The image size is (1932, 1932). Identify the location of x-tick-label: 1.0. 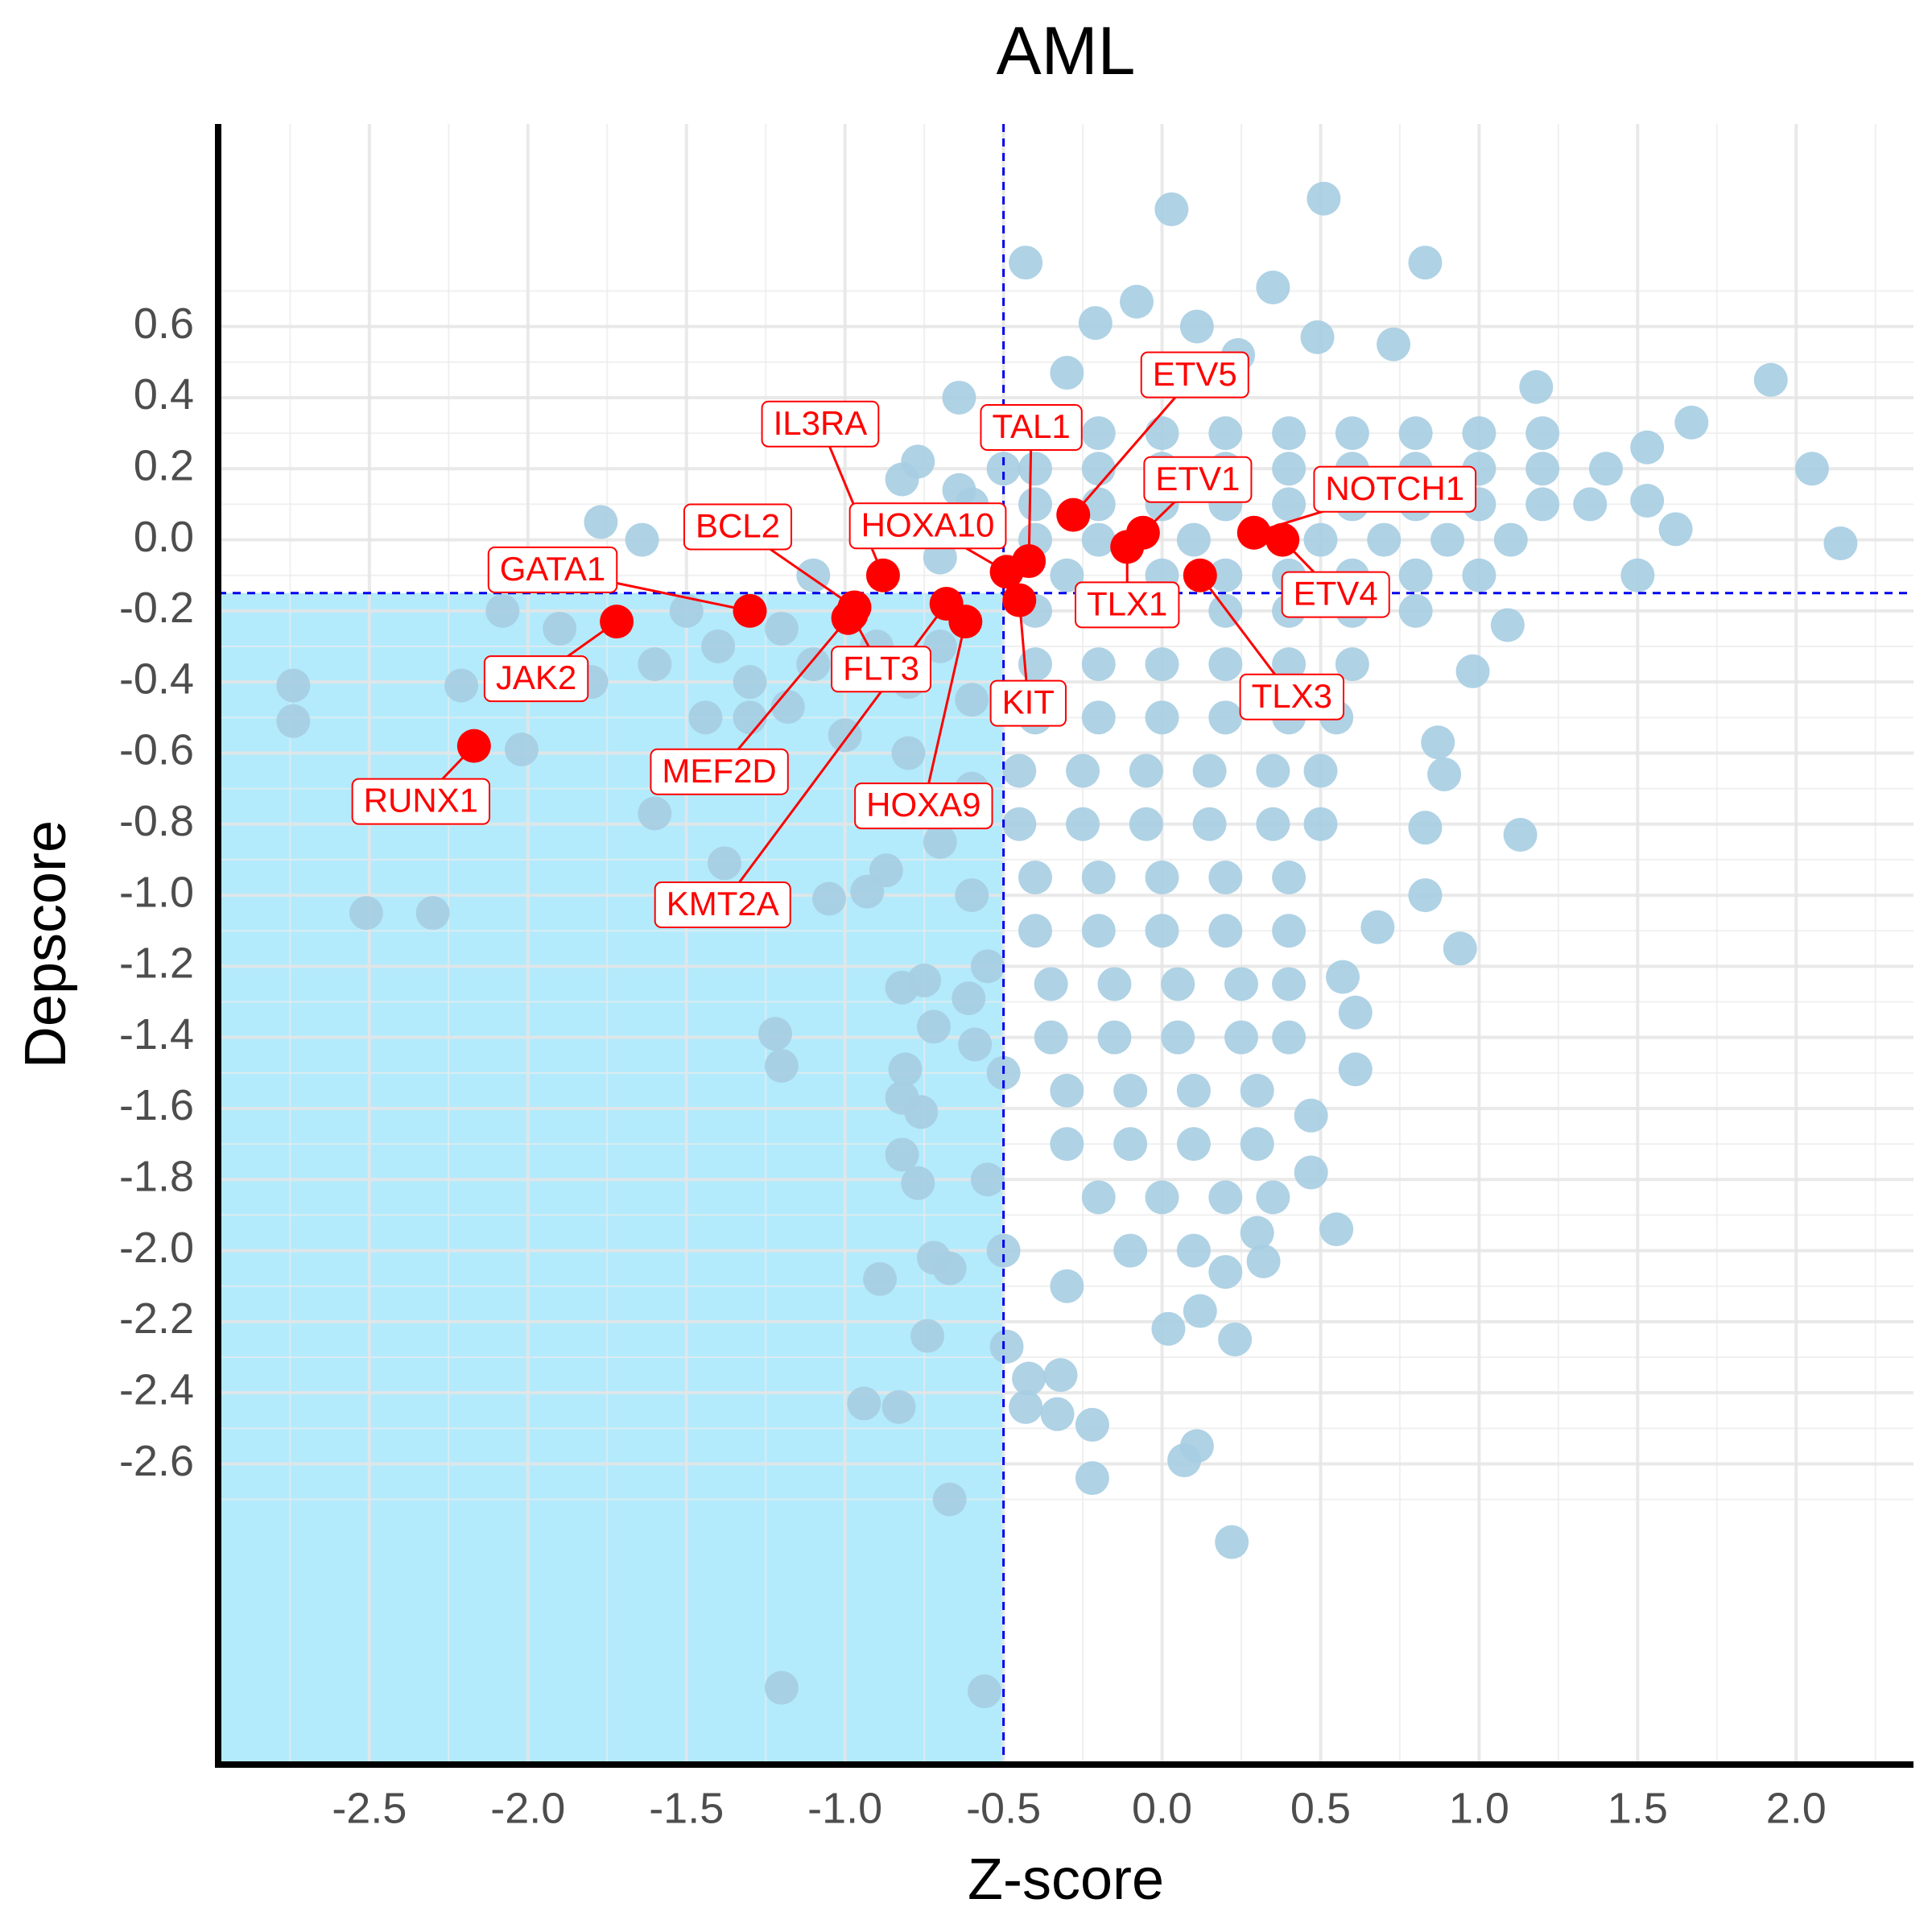
(1479, 1808).